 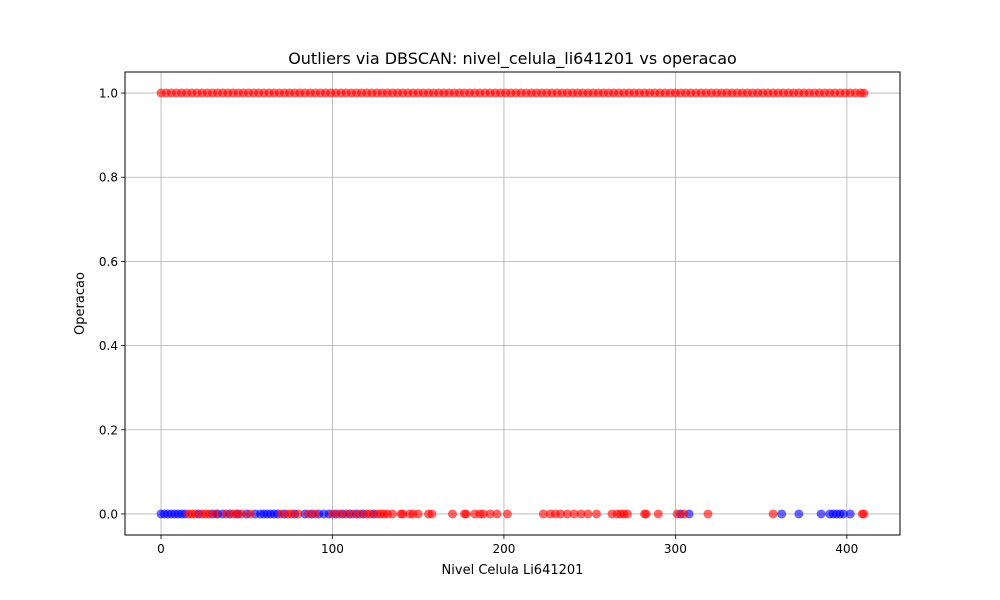 I want to click on x-tick-label: 200, so click(x=503, y=549).